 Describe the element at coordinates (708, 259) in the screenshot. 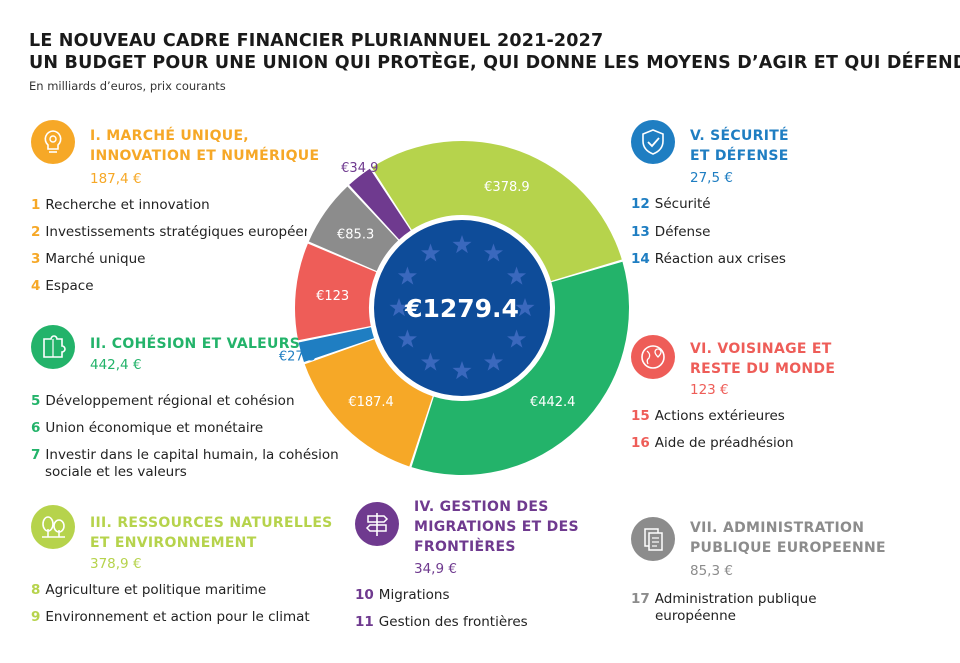

I see `list-item-14: 14 Réaction aux crises` at that location.